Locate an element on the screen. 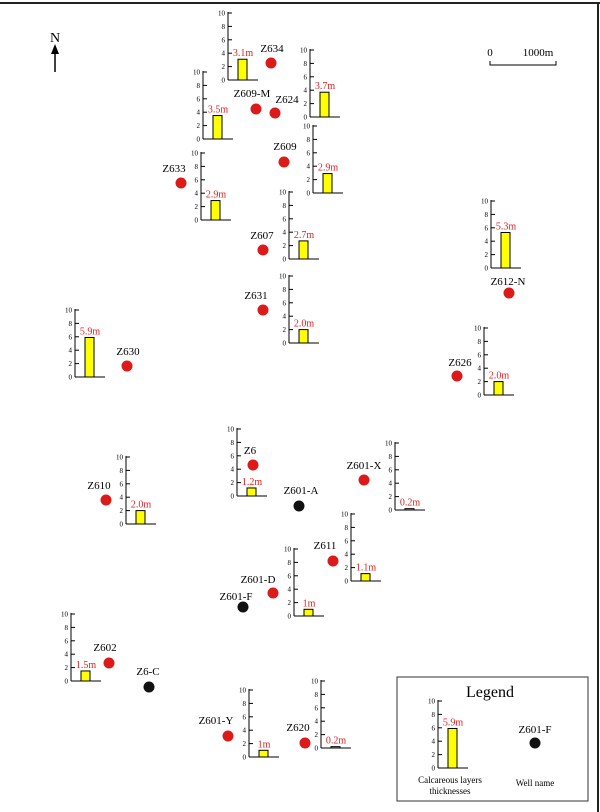 The width and height of the screenshot is (600, 812). well-name-label: Z601-D is located at coordinates (258, 580).